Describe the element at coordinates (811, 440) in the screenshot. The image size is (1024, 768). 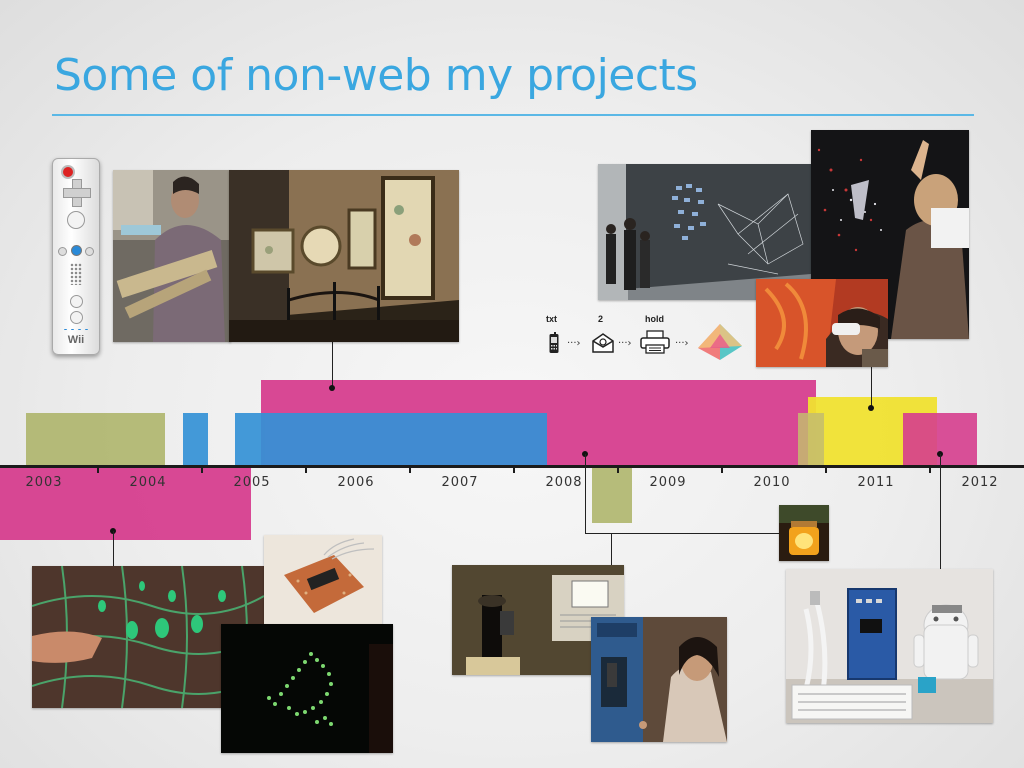
I see `band-olive-2010` at that location.